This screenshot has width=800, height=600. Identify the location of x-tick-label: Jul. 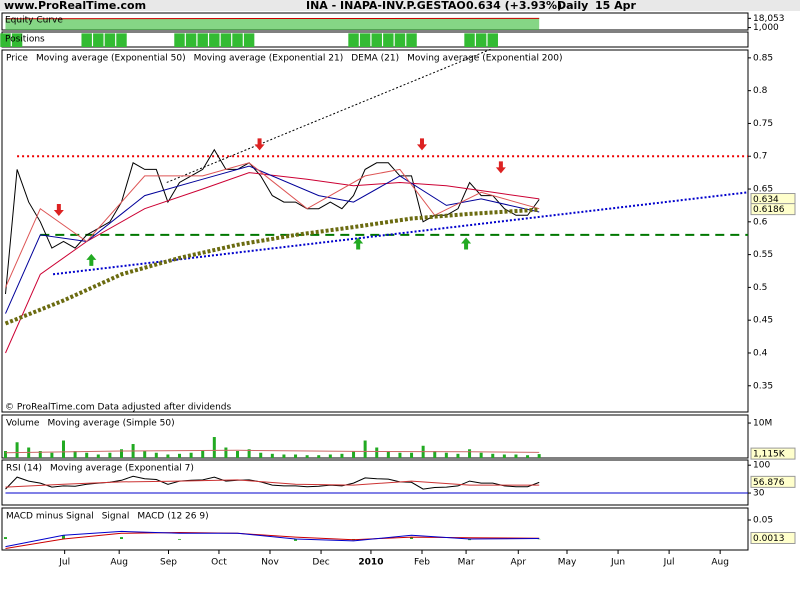
(669, 563).